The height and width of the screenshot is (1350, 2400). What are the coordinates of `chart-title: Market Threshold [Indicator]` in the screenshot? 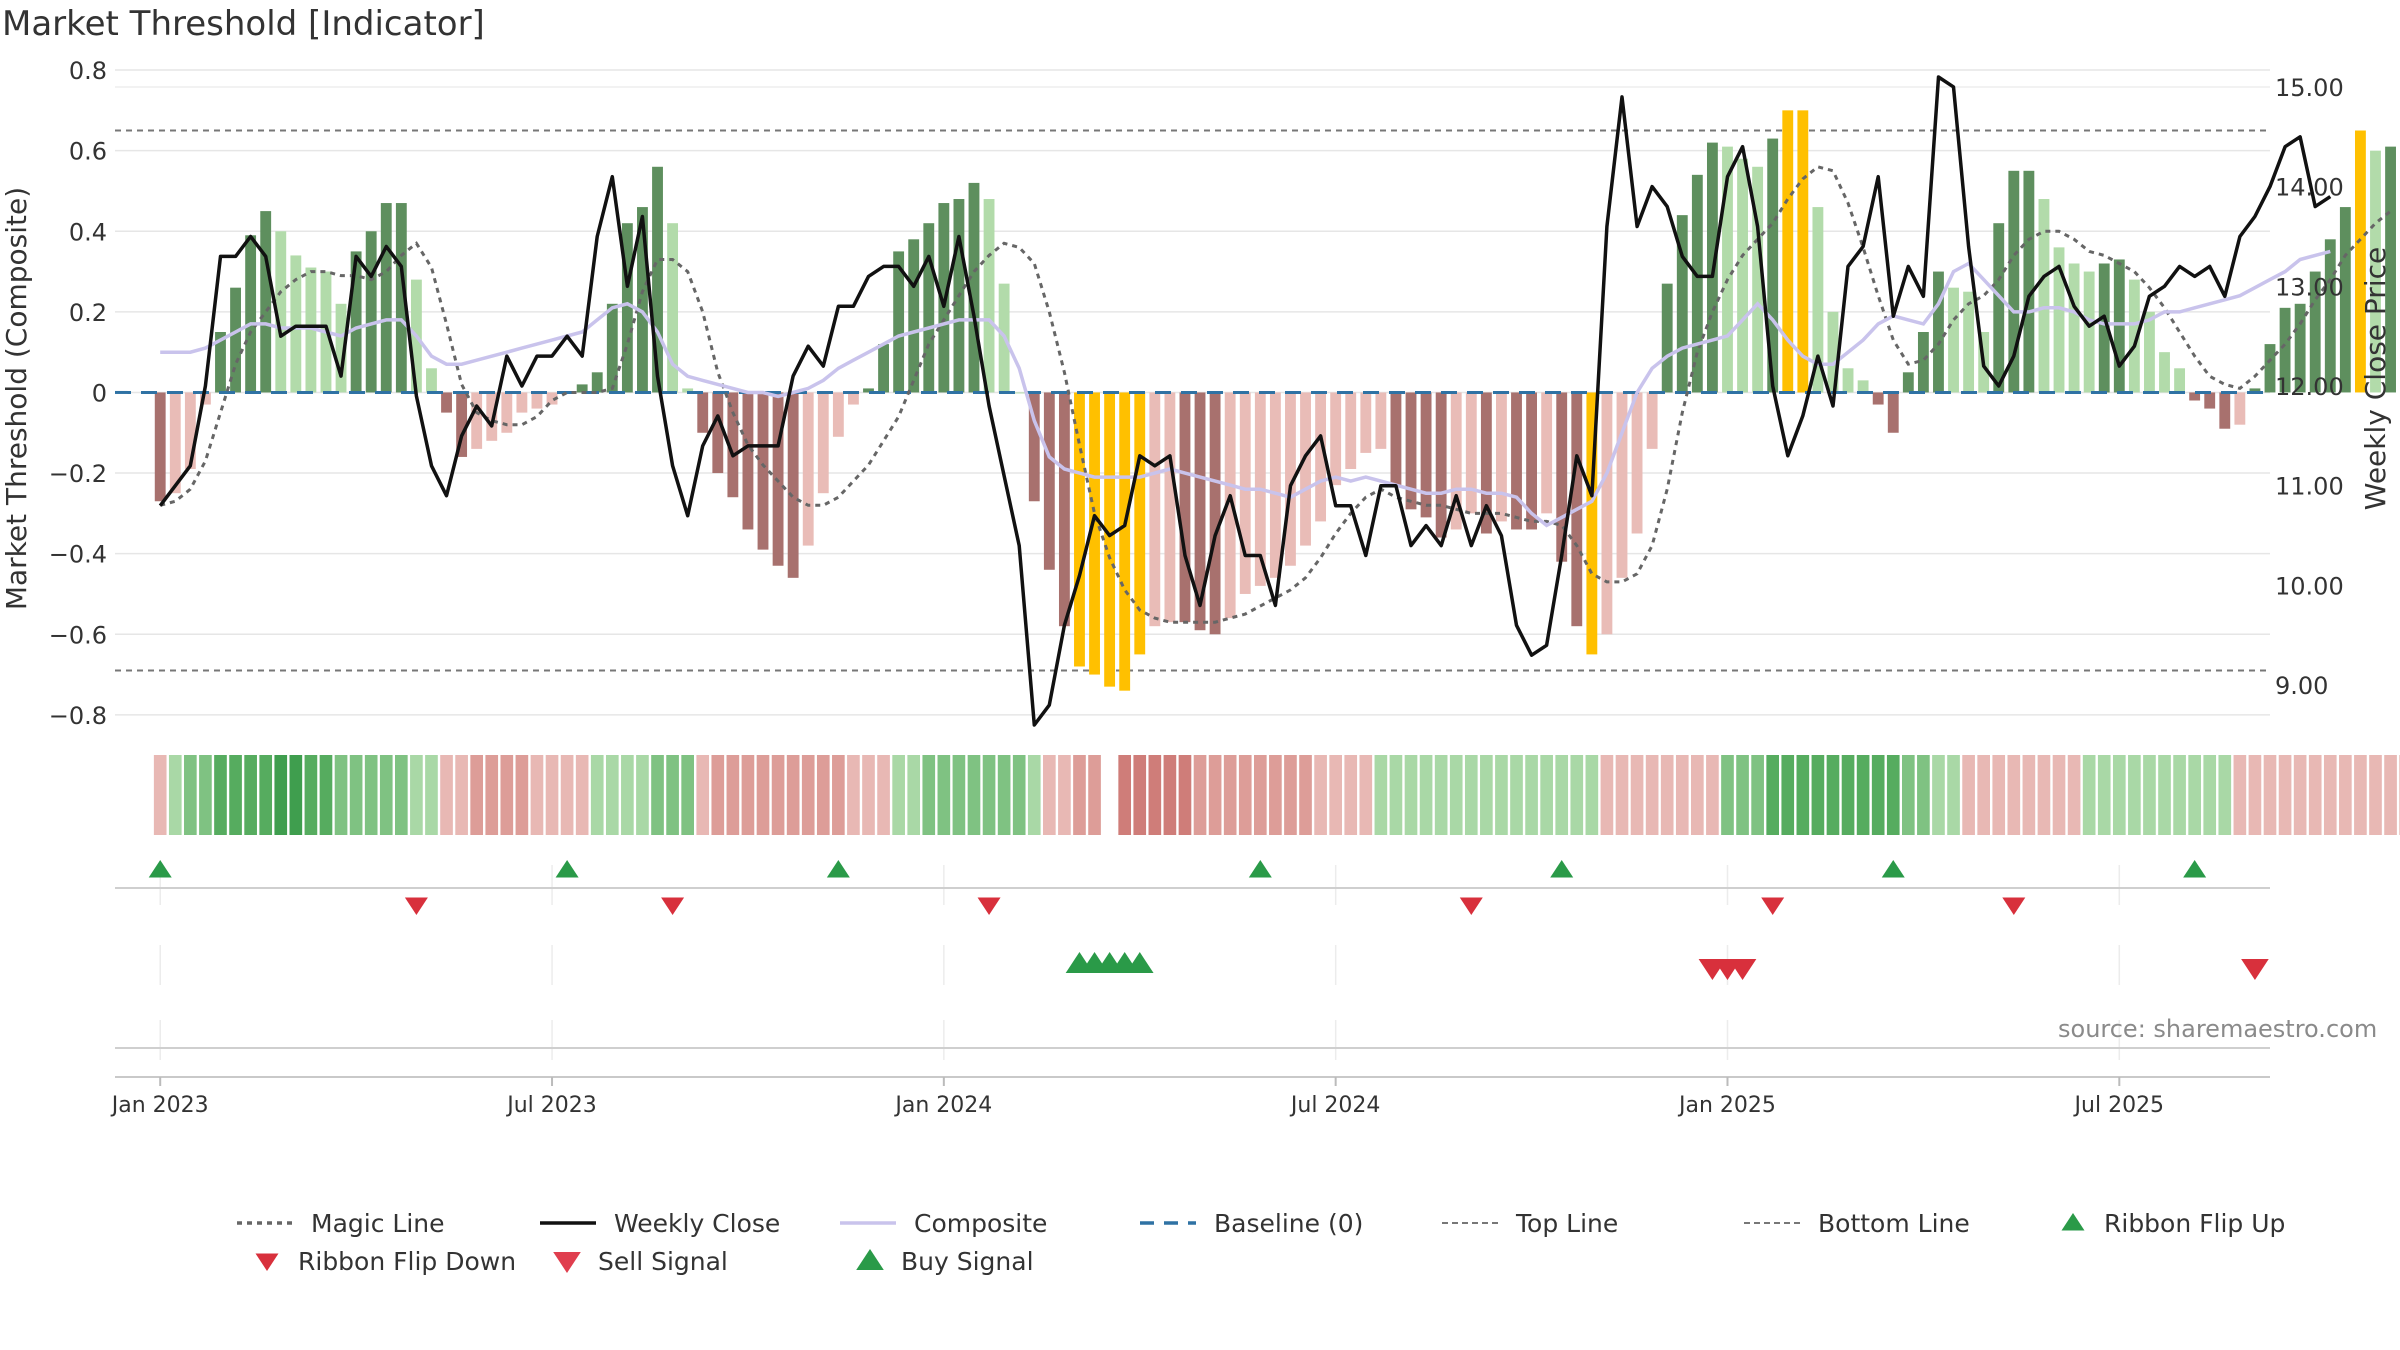 It's located at (243, 24).